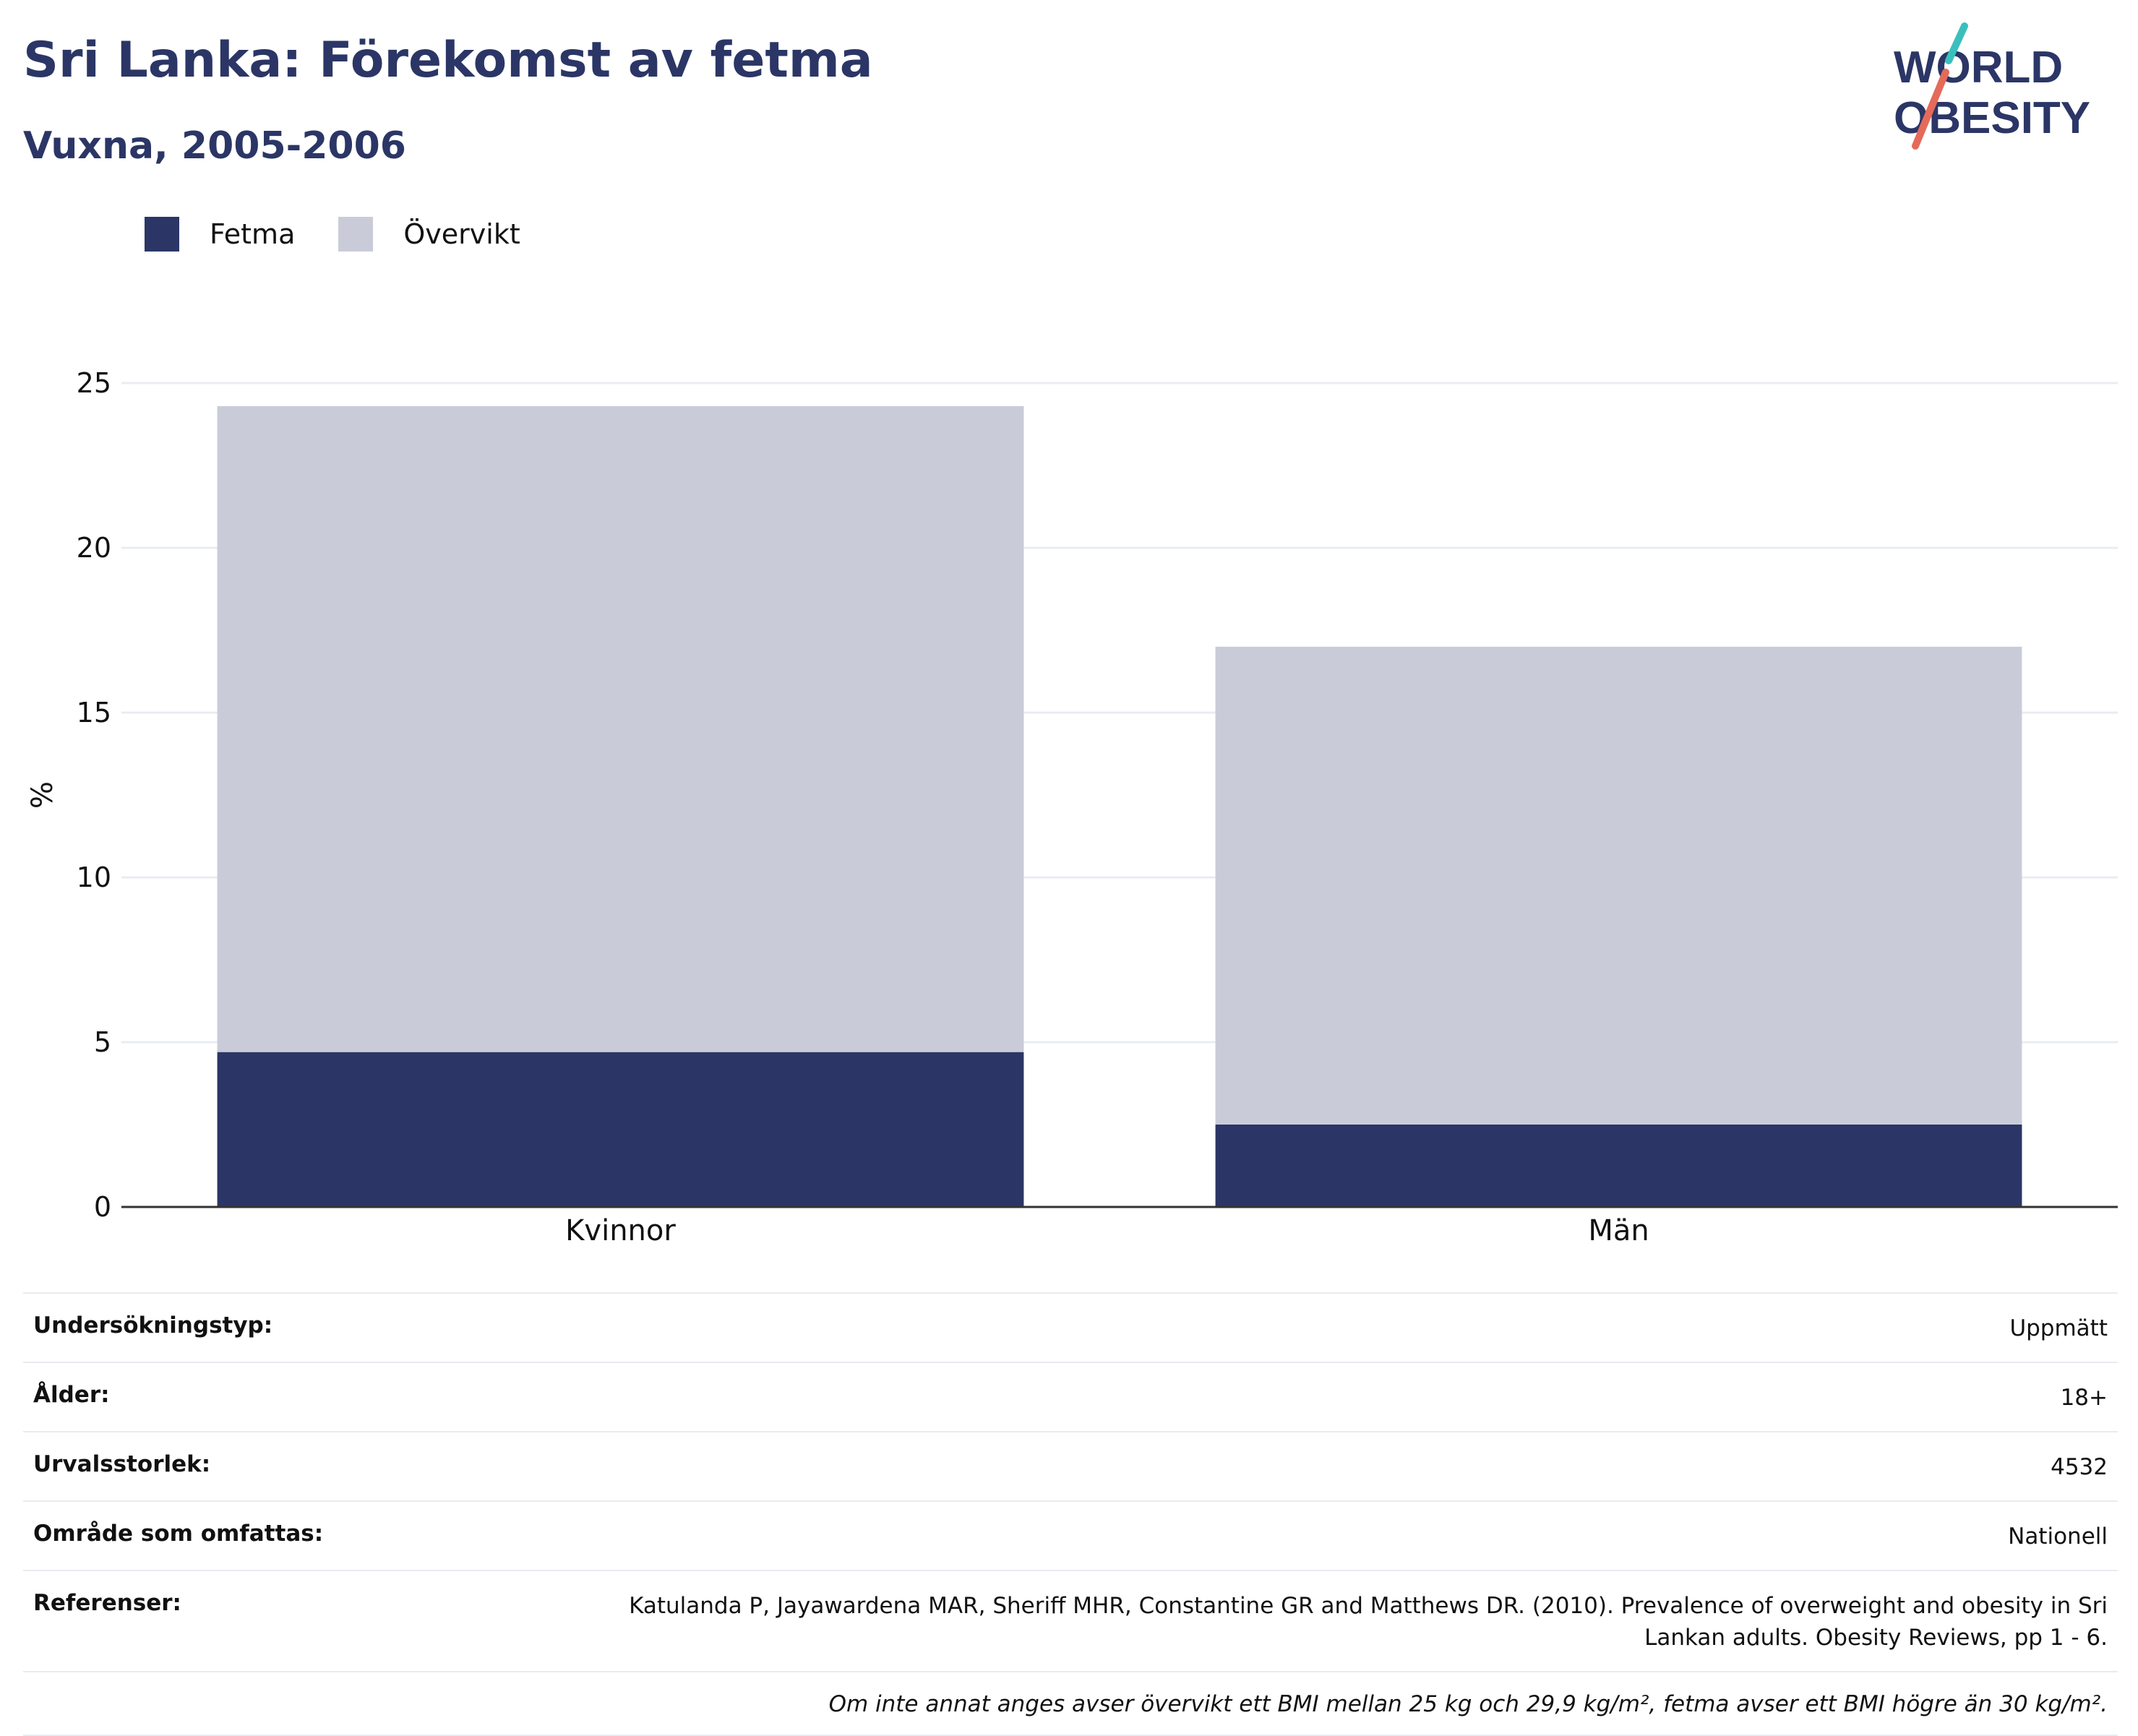  I want to click on legend-label-overvikt: Övervikt, so click(461, 234).